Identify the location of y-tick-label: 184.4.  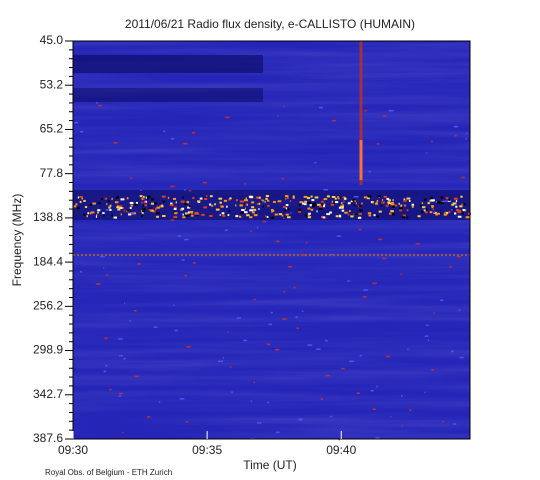
(48, 261).